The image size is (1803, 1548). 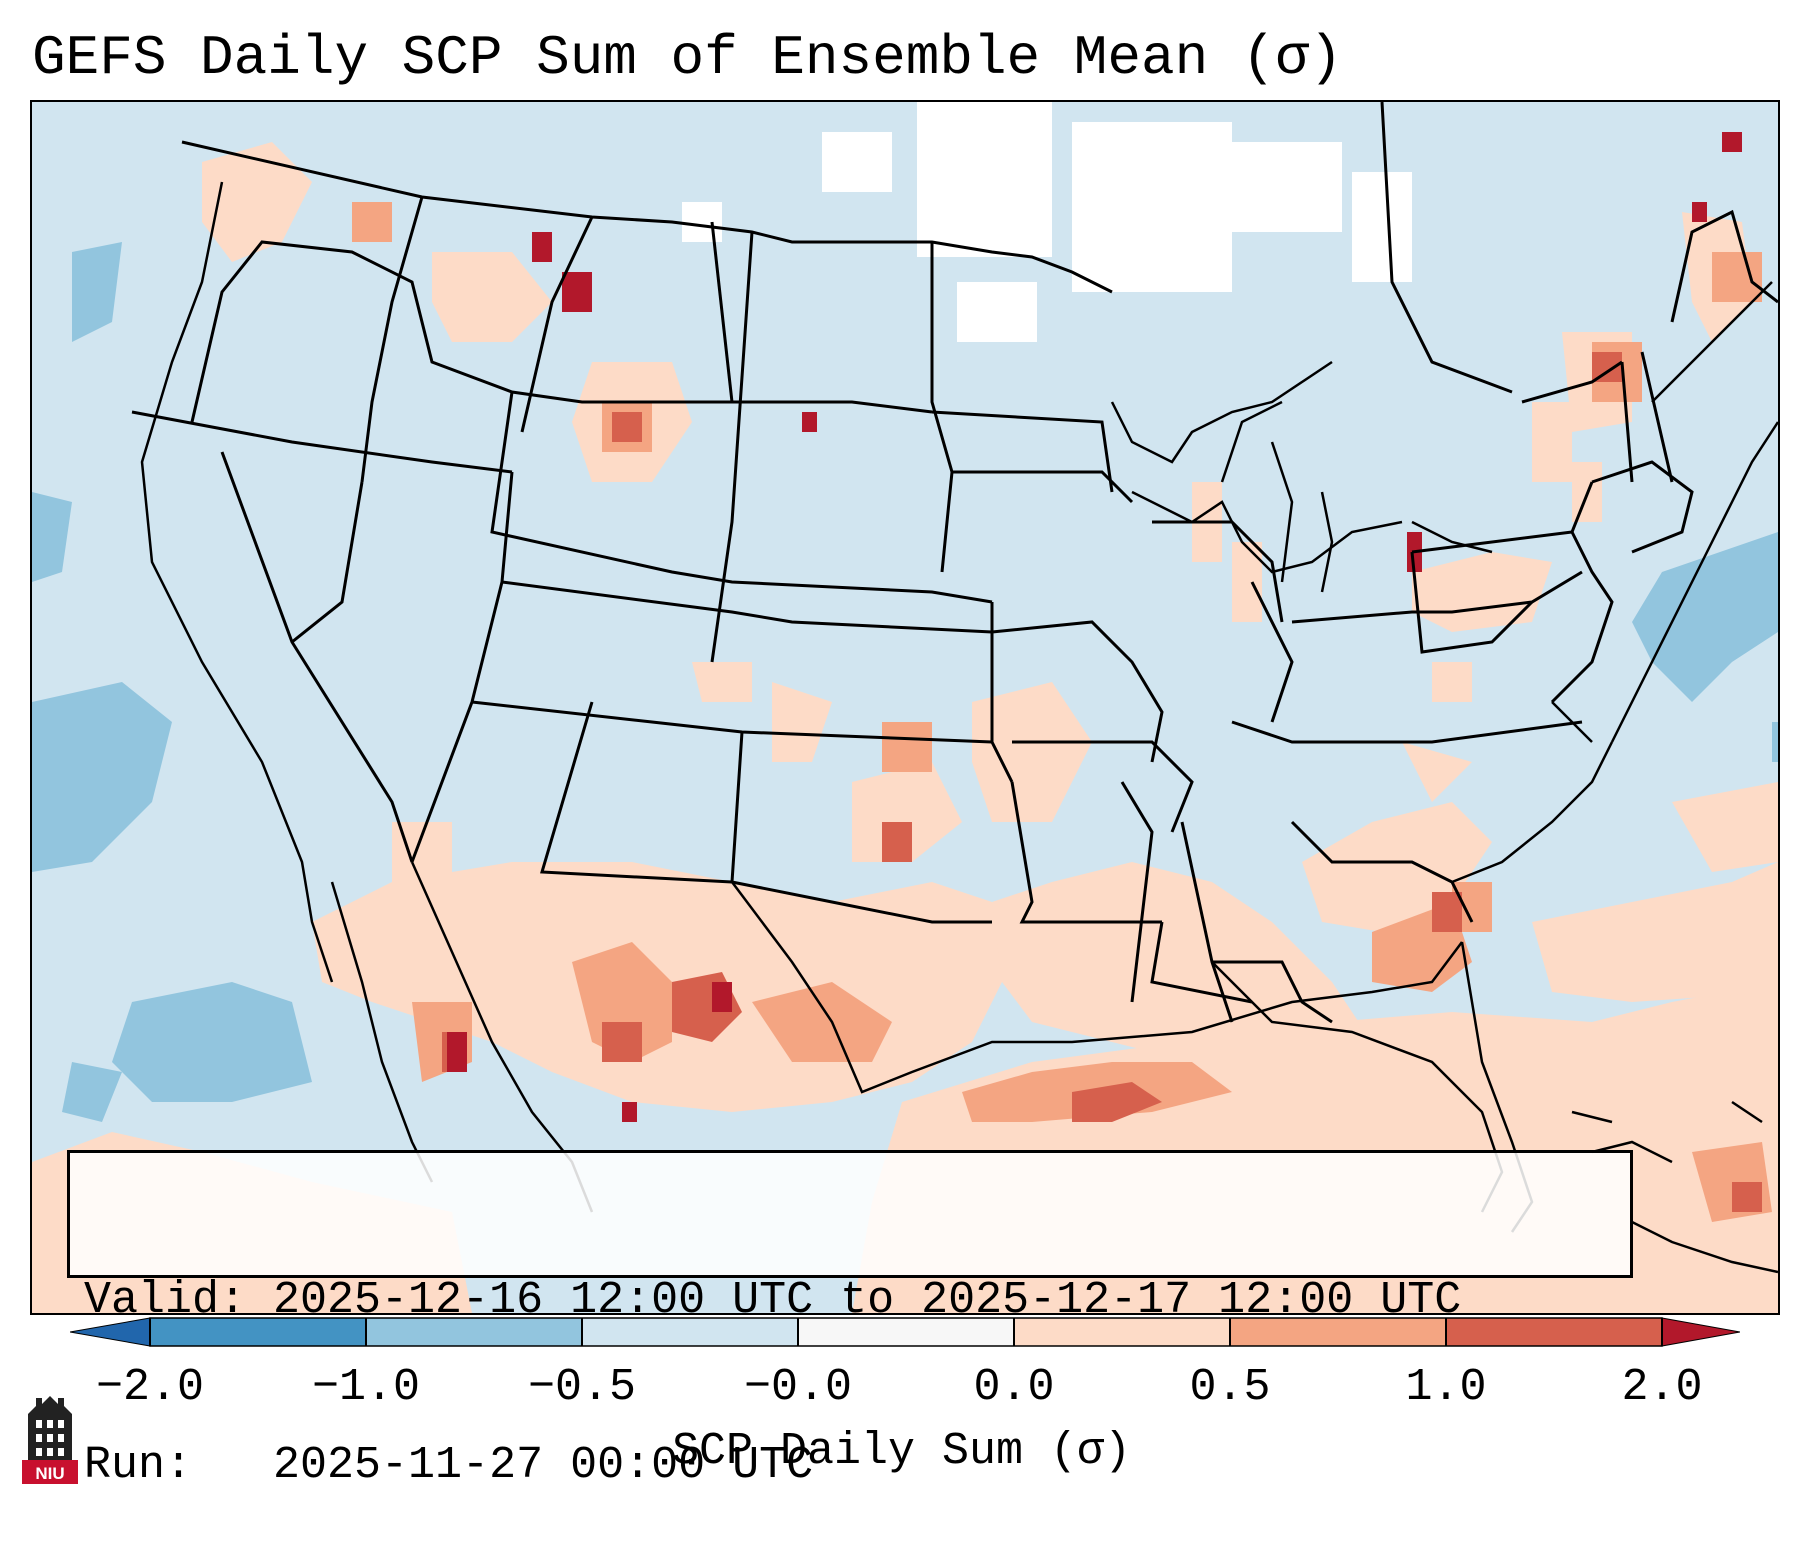 I want to click on colorbar-tick-label: 0.5, so click(x=1230, y=1387).